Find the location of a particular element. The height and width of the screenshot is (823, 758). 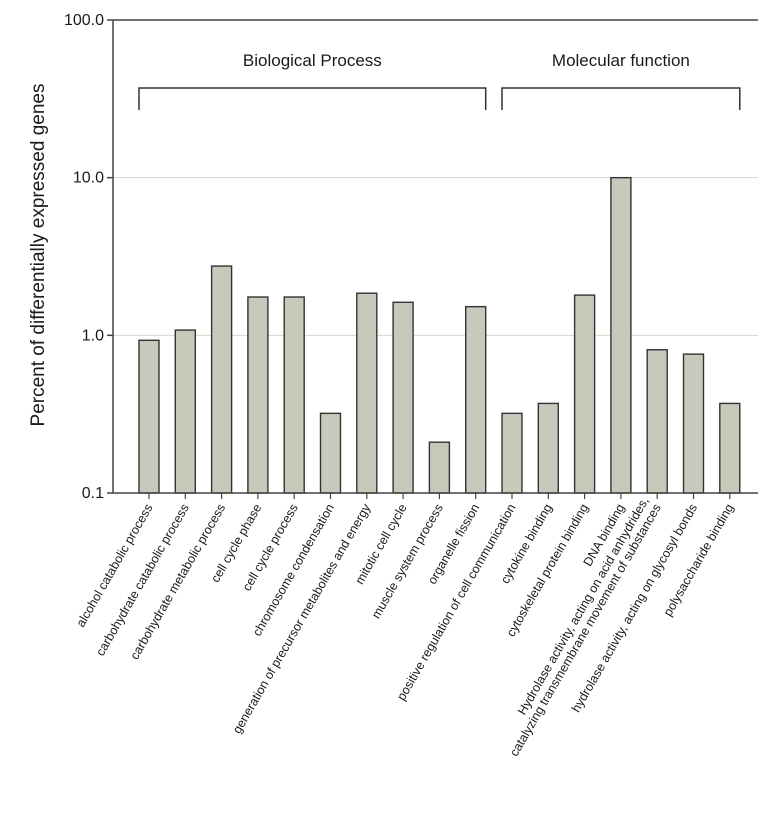

group-label: Biological Process is located at coordinates (312, 60).